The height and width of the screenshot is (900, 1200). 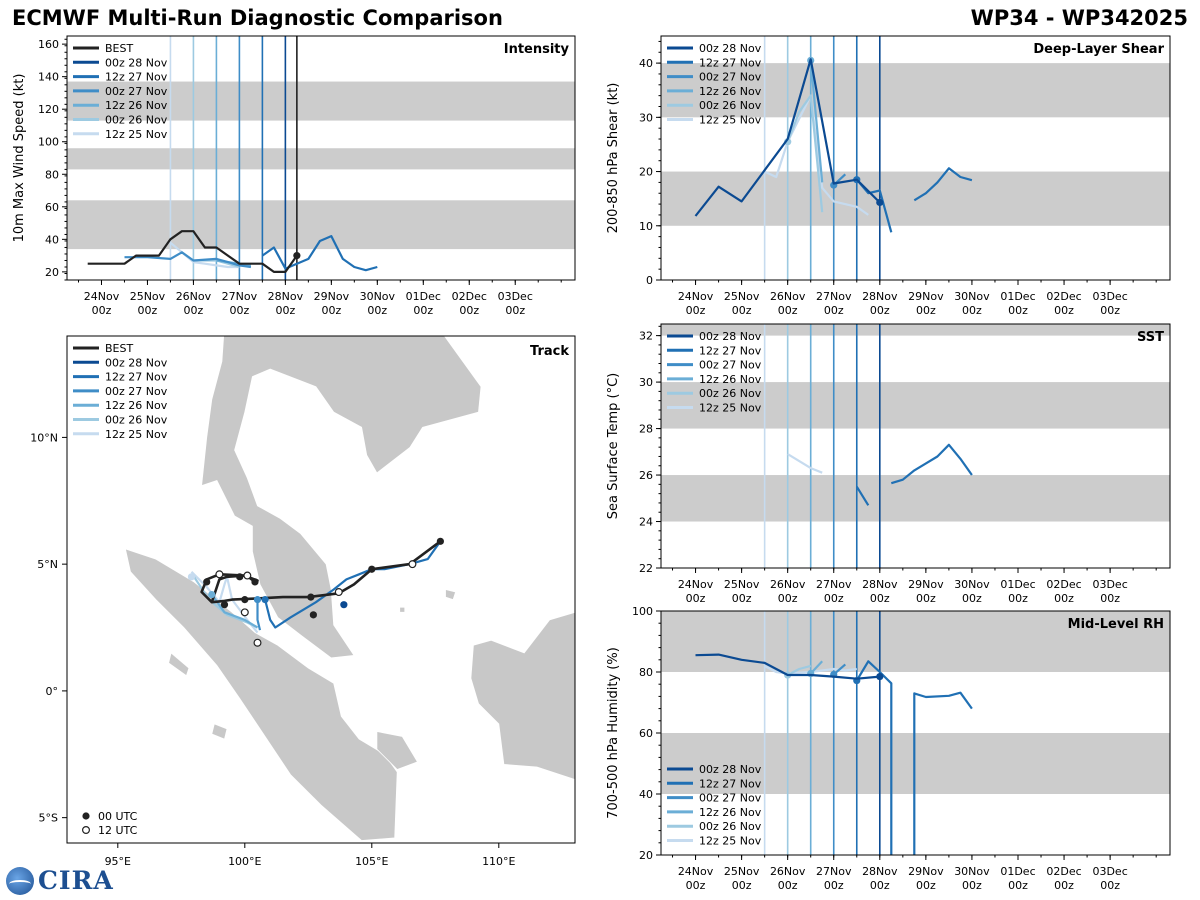 I want to click on panel-title: Track, so click(x=549, y=351).